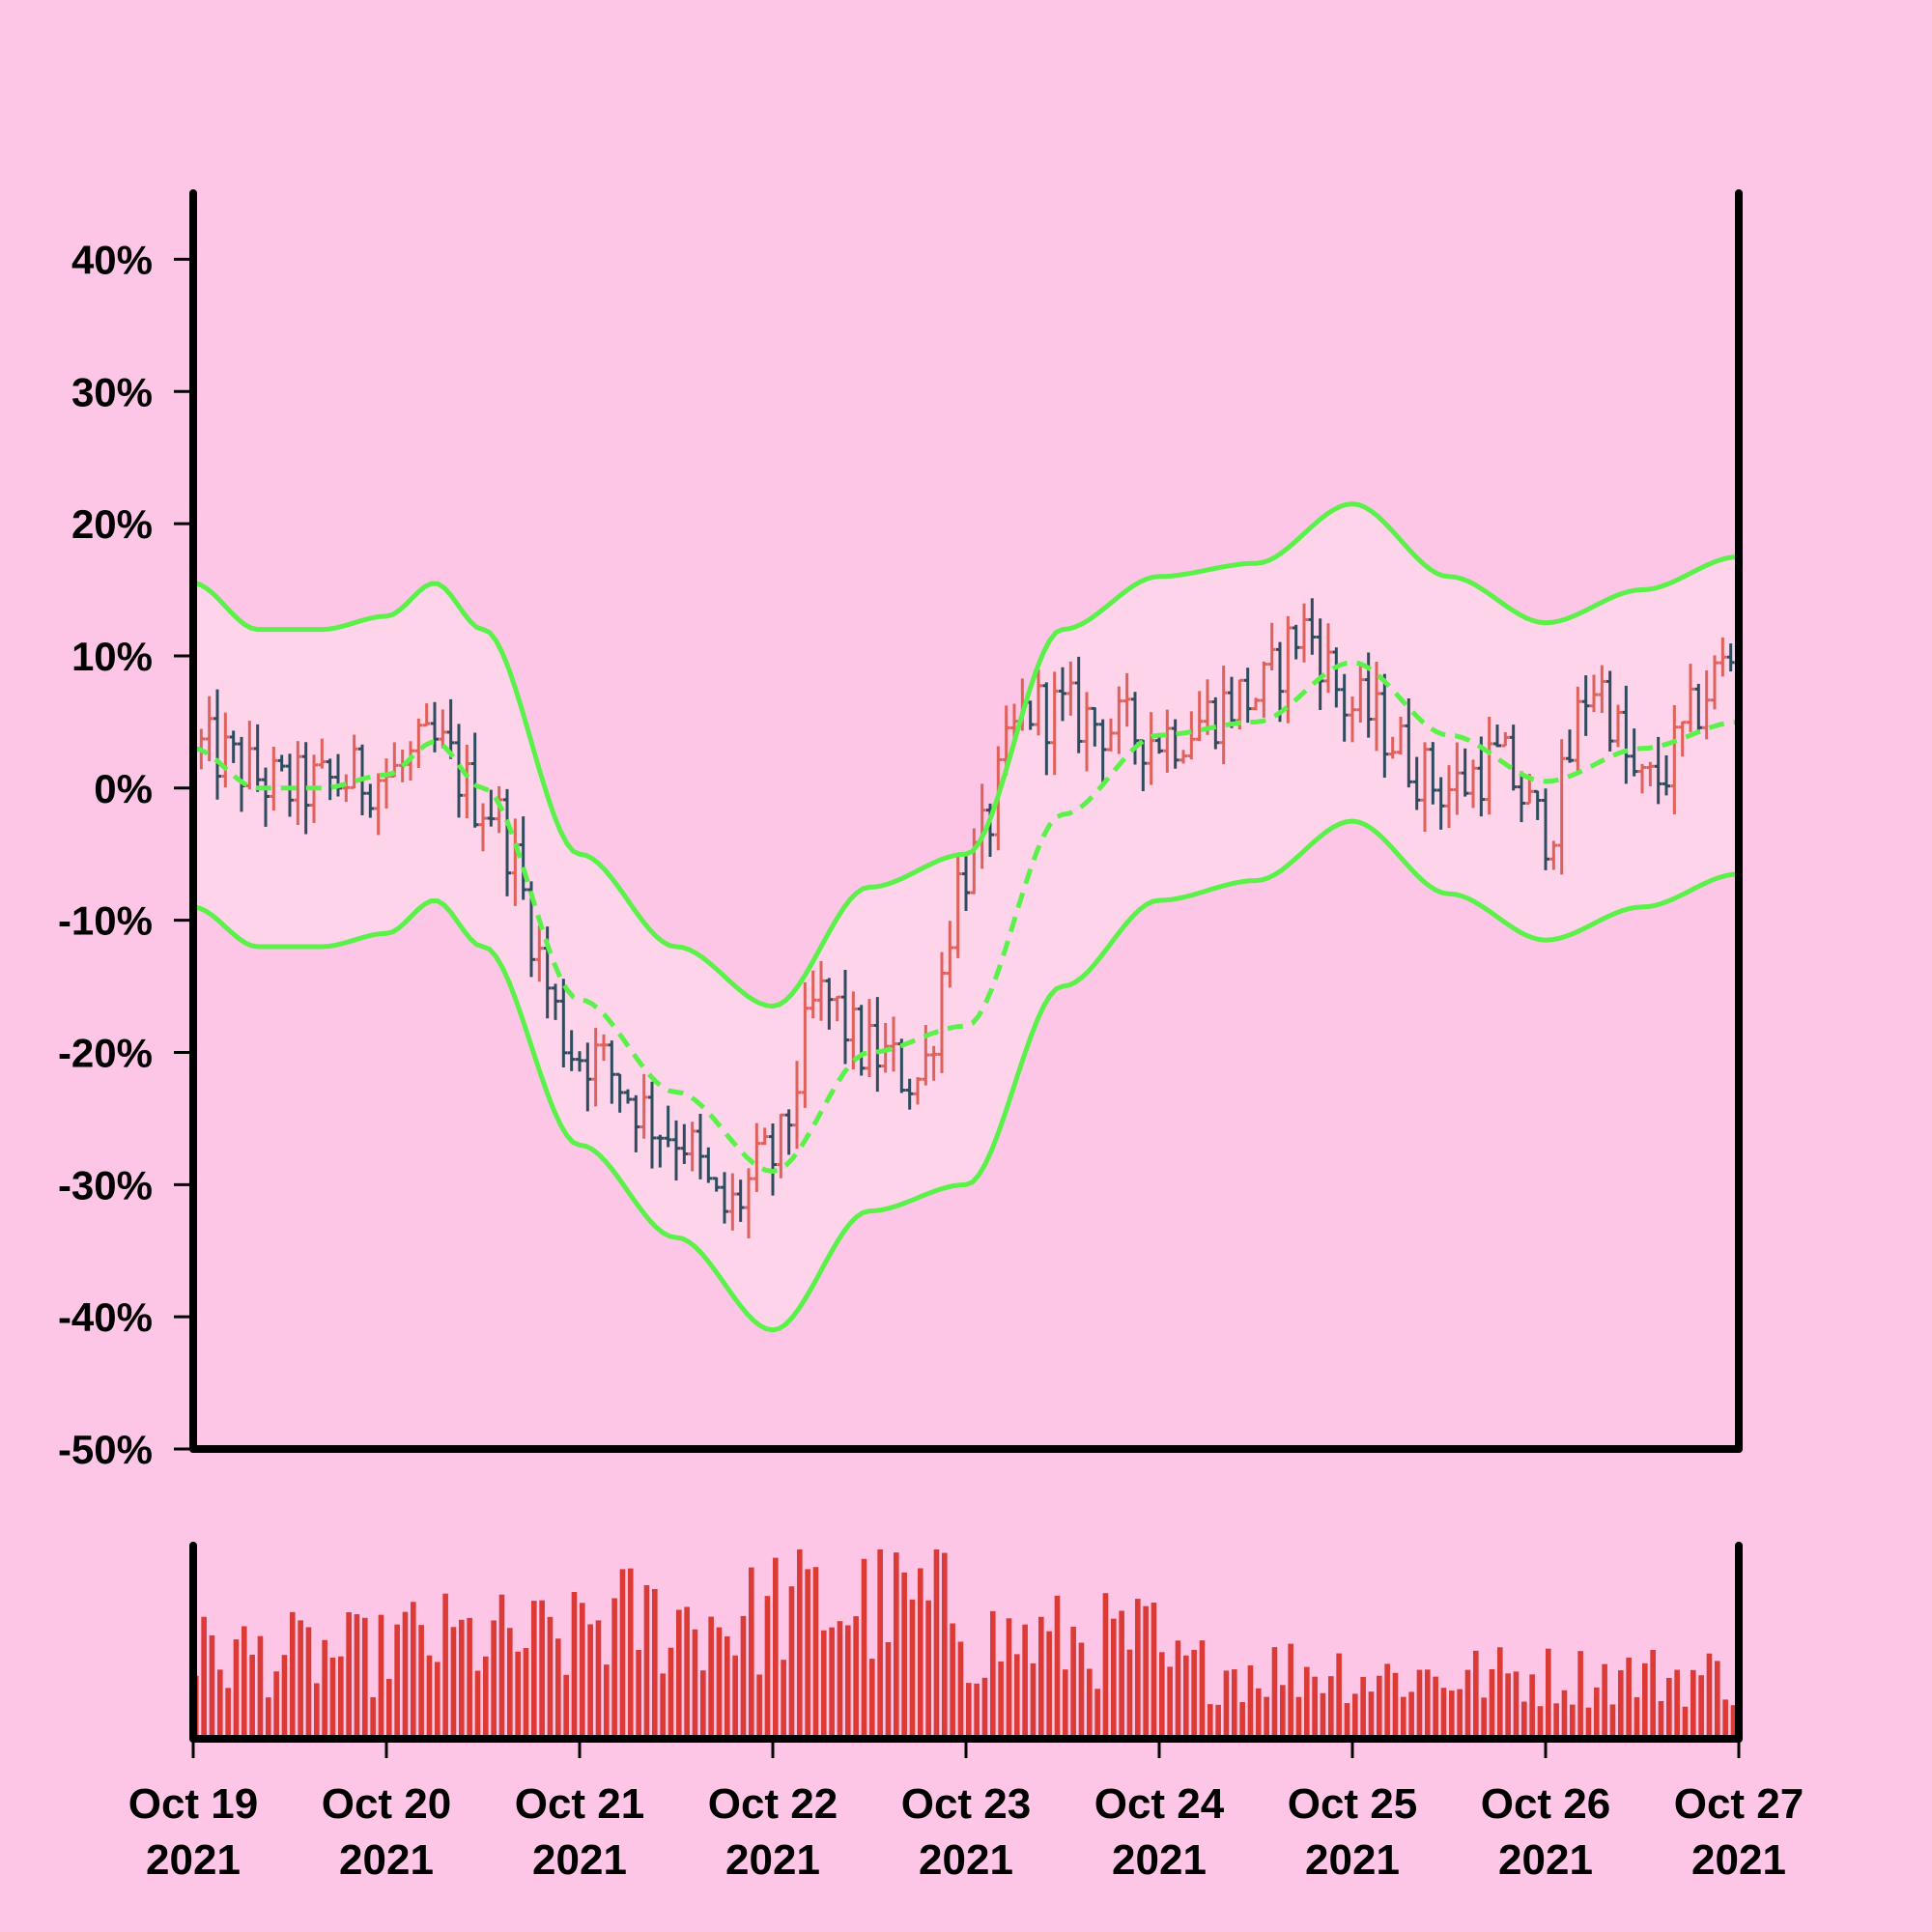  What do you see at coordinates (1739, 1804) in the screenshot?
I see `x-tick-label-day: Oct 27` at bounding box center [1739, 1804].